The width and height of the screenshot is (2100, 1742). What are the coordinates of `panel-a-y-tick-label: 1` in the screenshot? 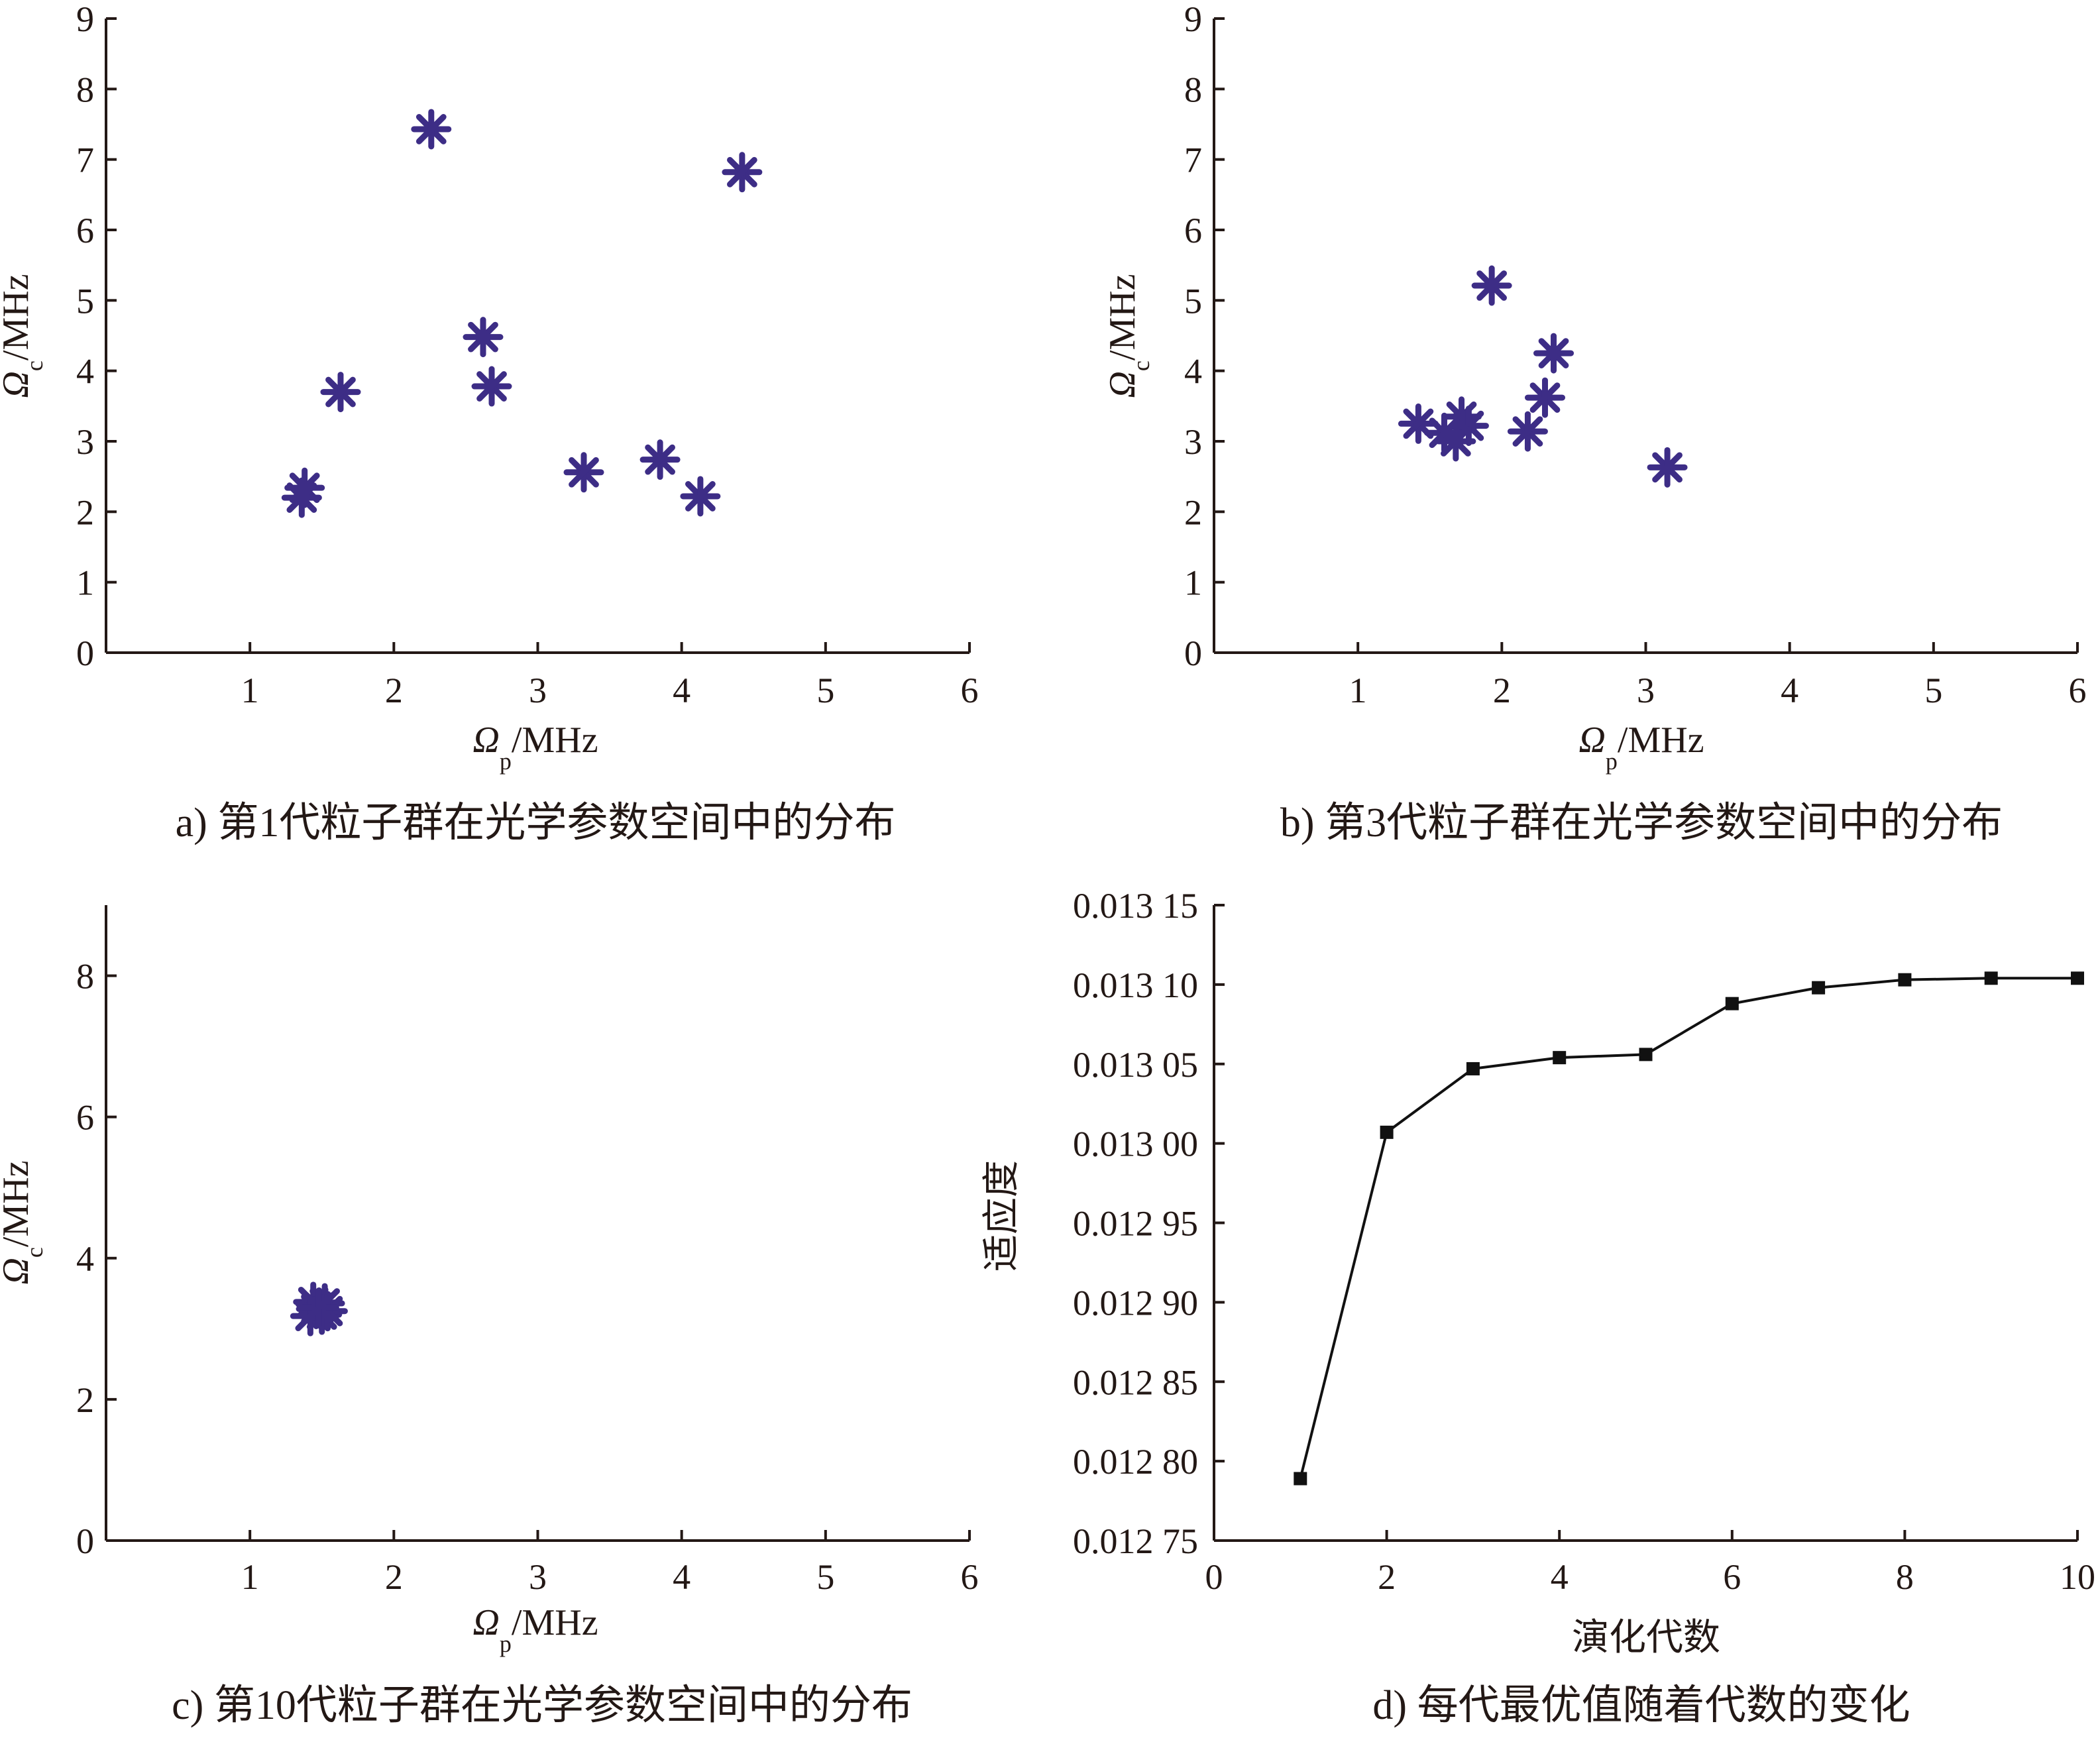 It's located at (85, 583).